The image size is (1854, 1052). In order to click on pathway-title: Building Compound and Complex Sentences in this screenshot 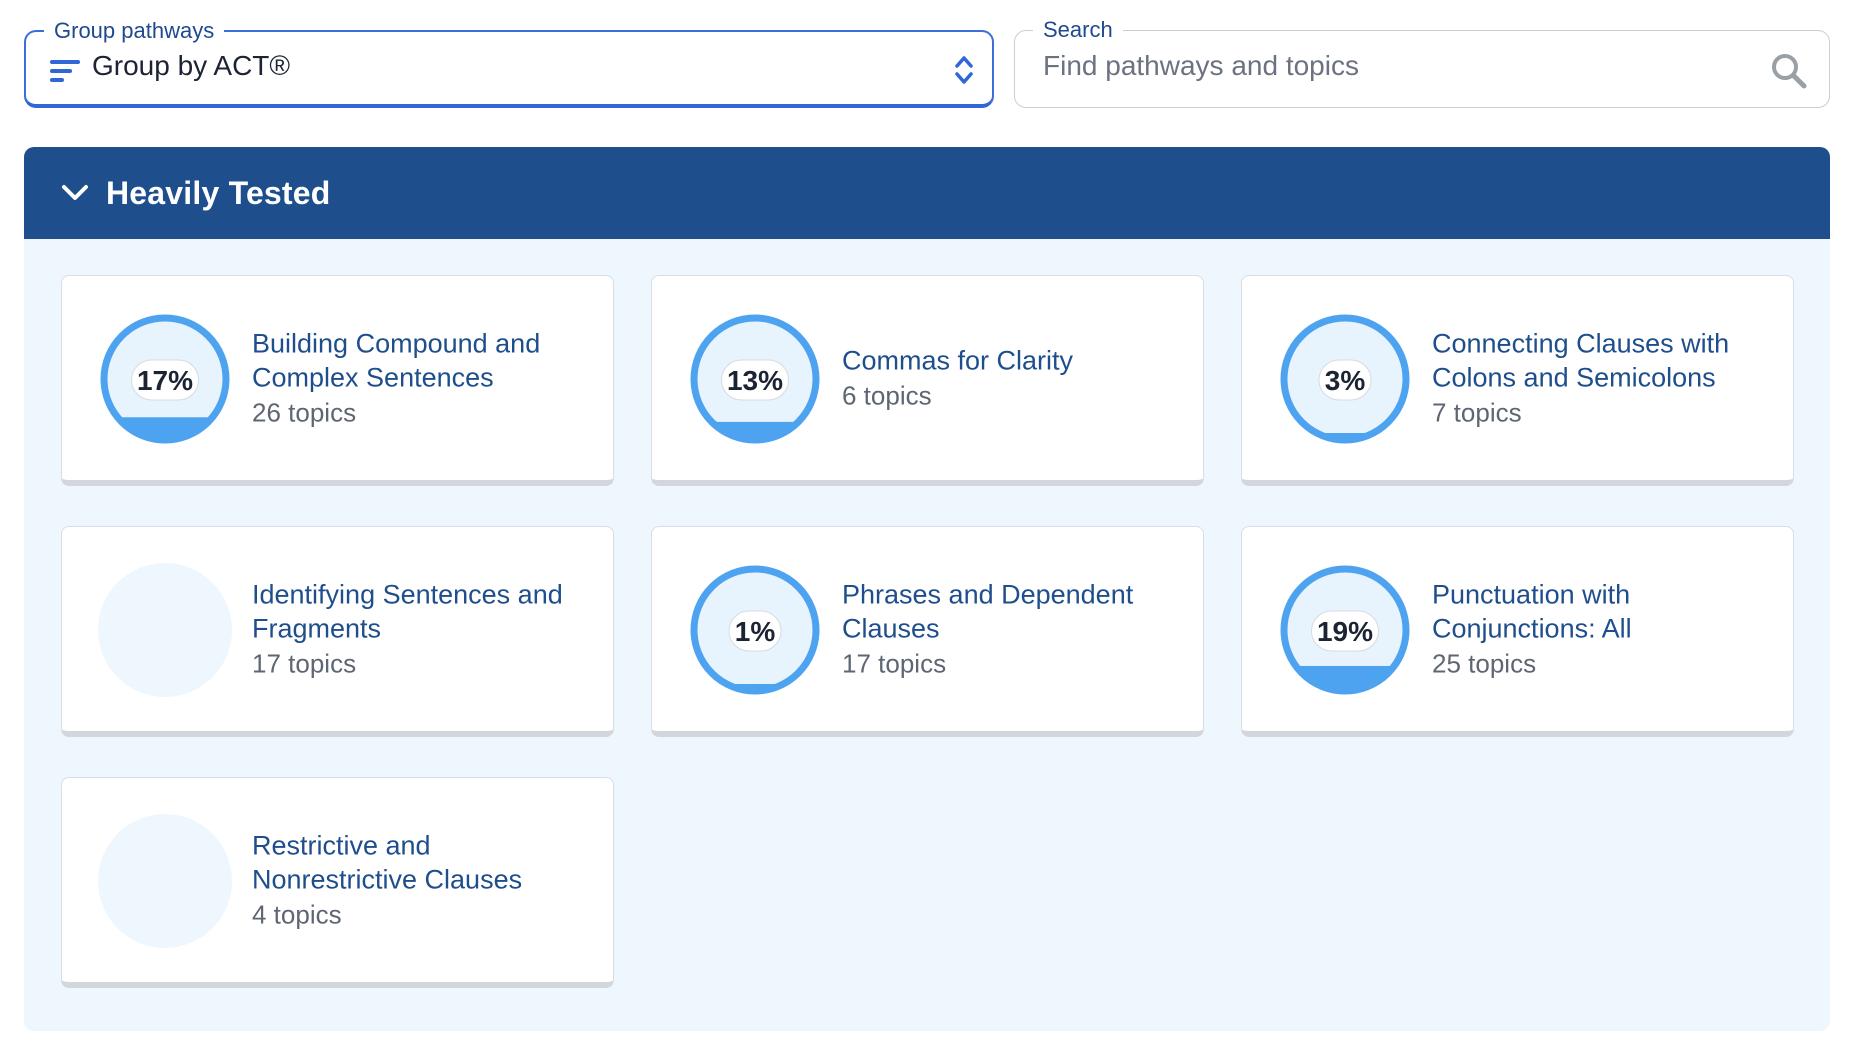, I will do `click(396, 360)`.